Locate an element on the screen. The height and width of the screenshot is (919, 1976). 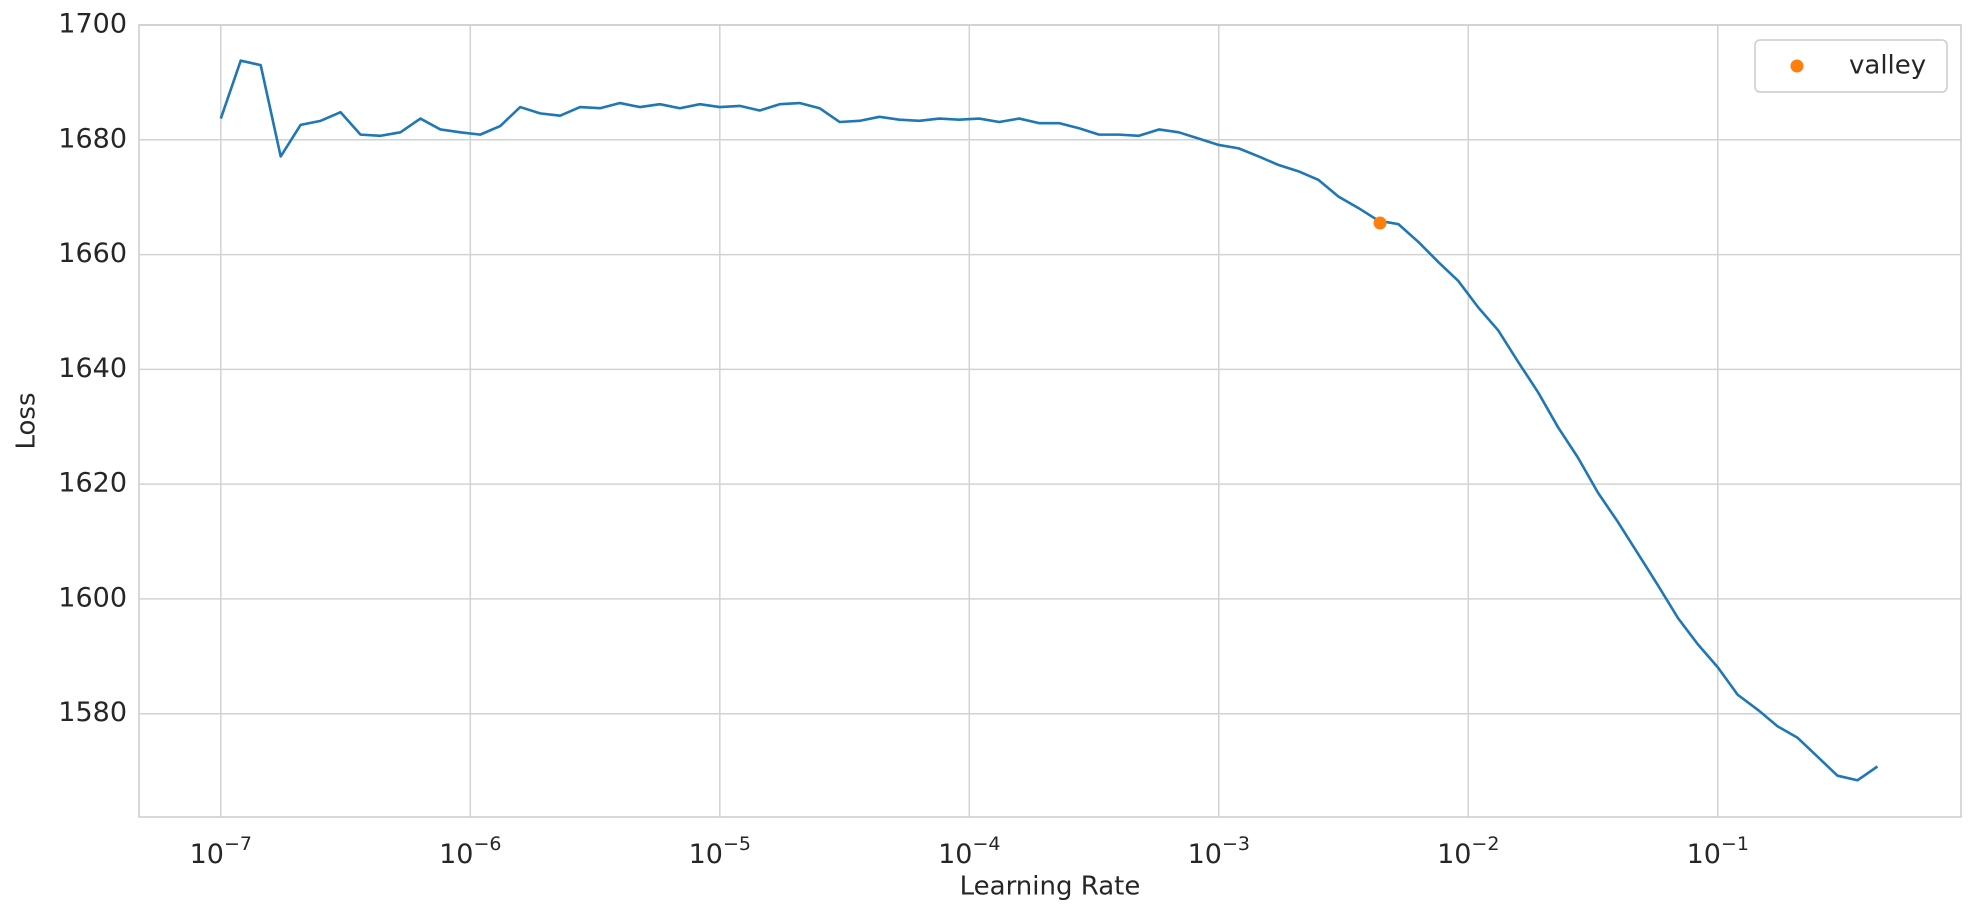
legend-box is located at coordinates (1851, 66).